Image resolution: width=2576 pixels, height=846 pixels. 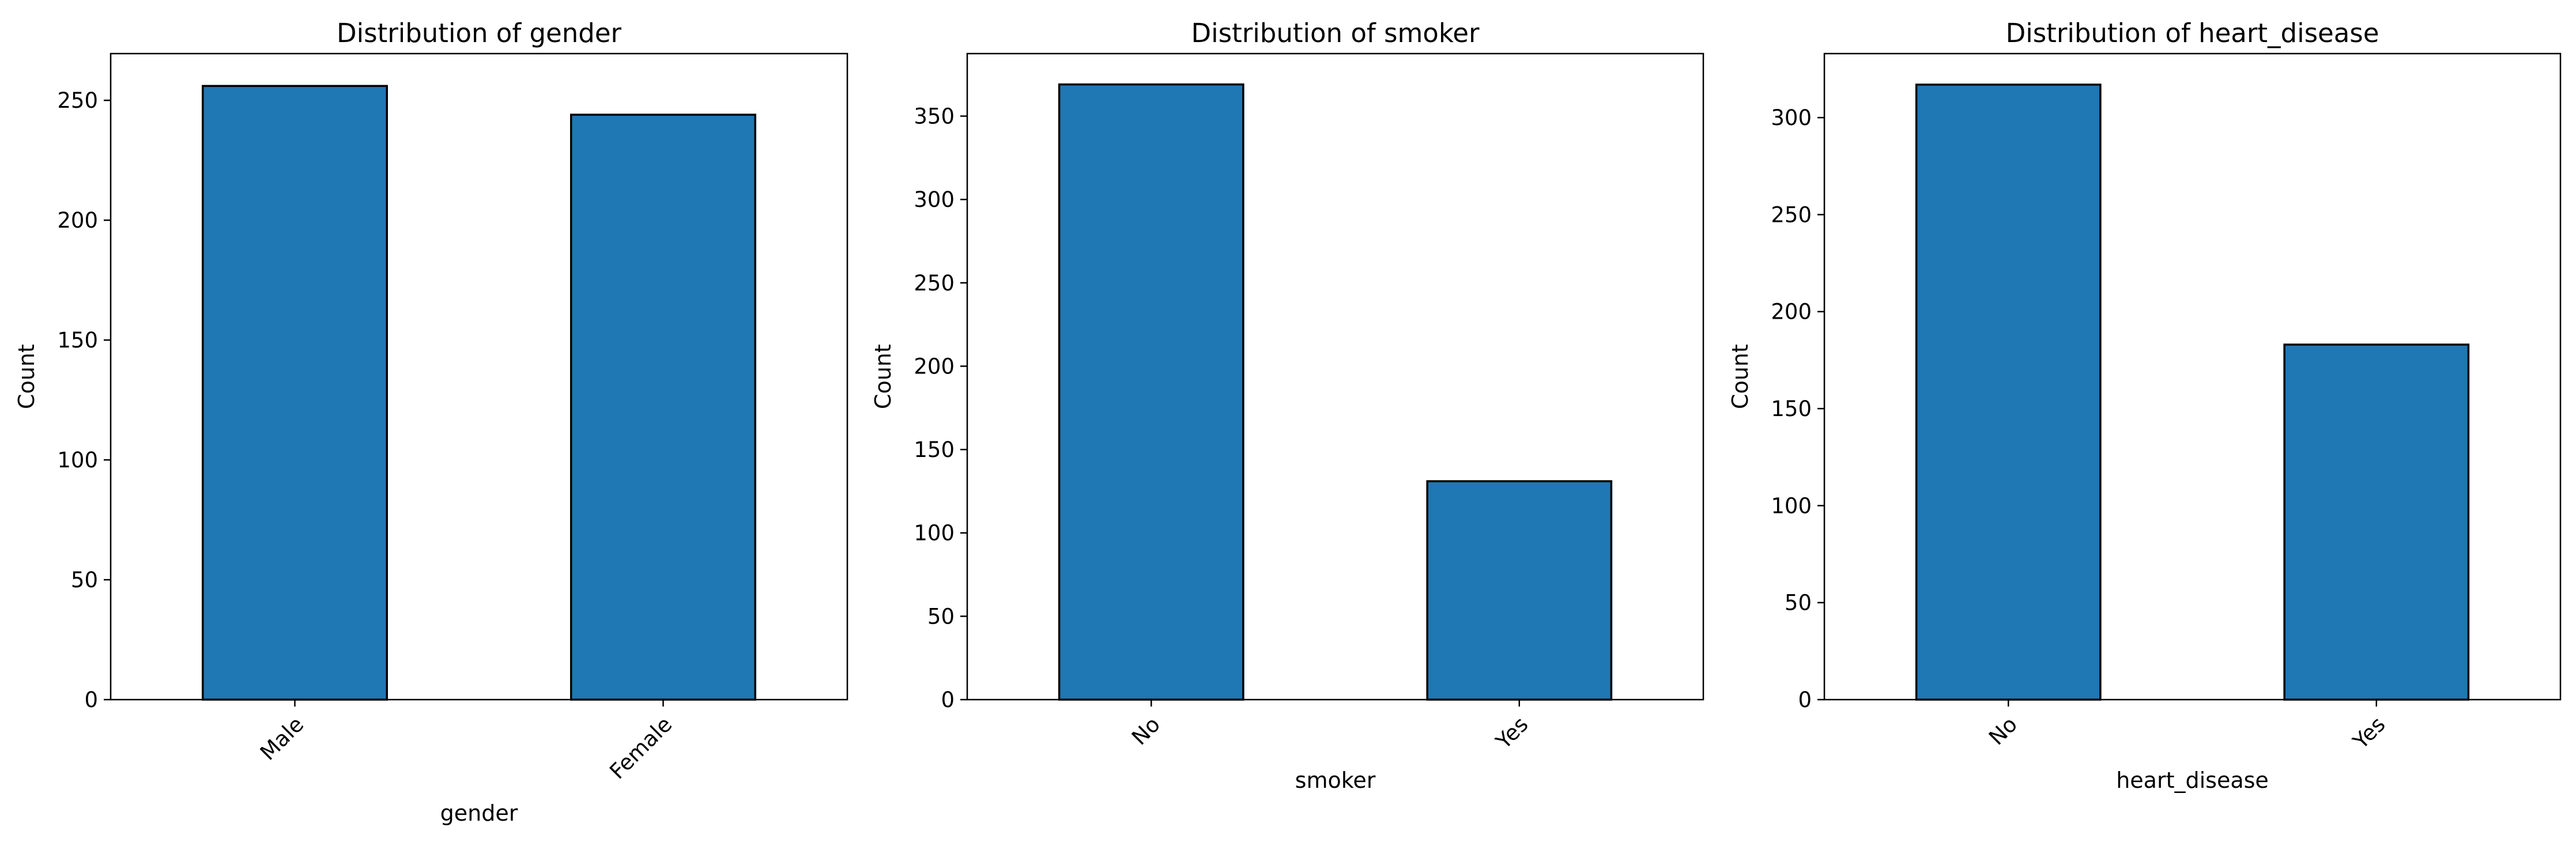 What do you see at coordinates (1335, 780) in the screenshot?
I see `x-axis-label: smoker` at bounding box center [1335, 780].